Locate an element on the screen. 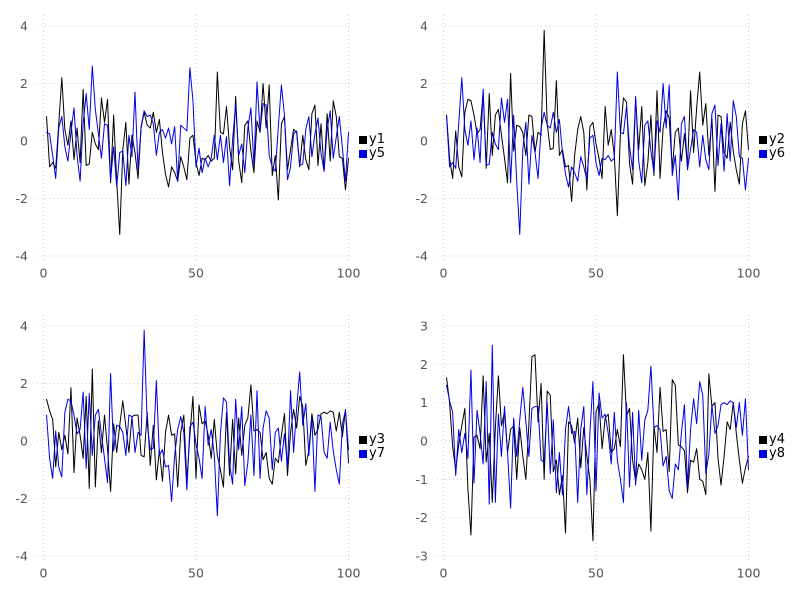 The image size is (800, 600). legend-top-right: y2 y6 is located at coordinates (772, 147).